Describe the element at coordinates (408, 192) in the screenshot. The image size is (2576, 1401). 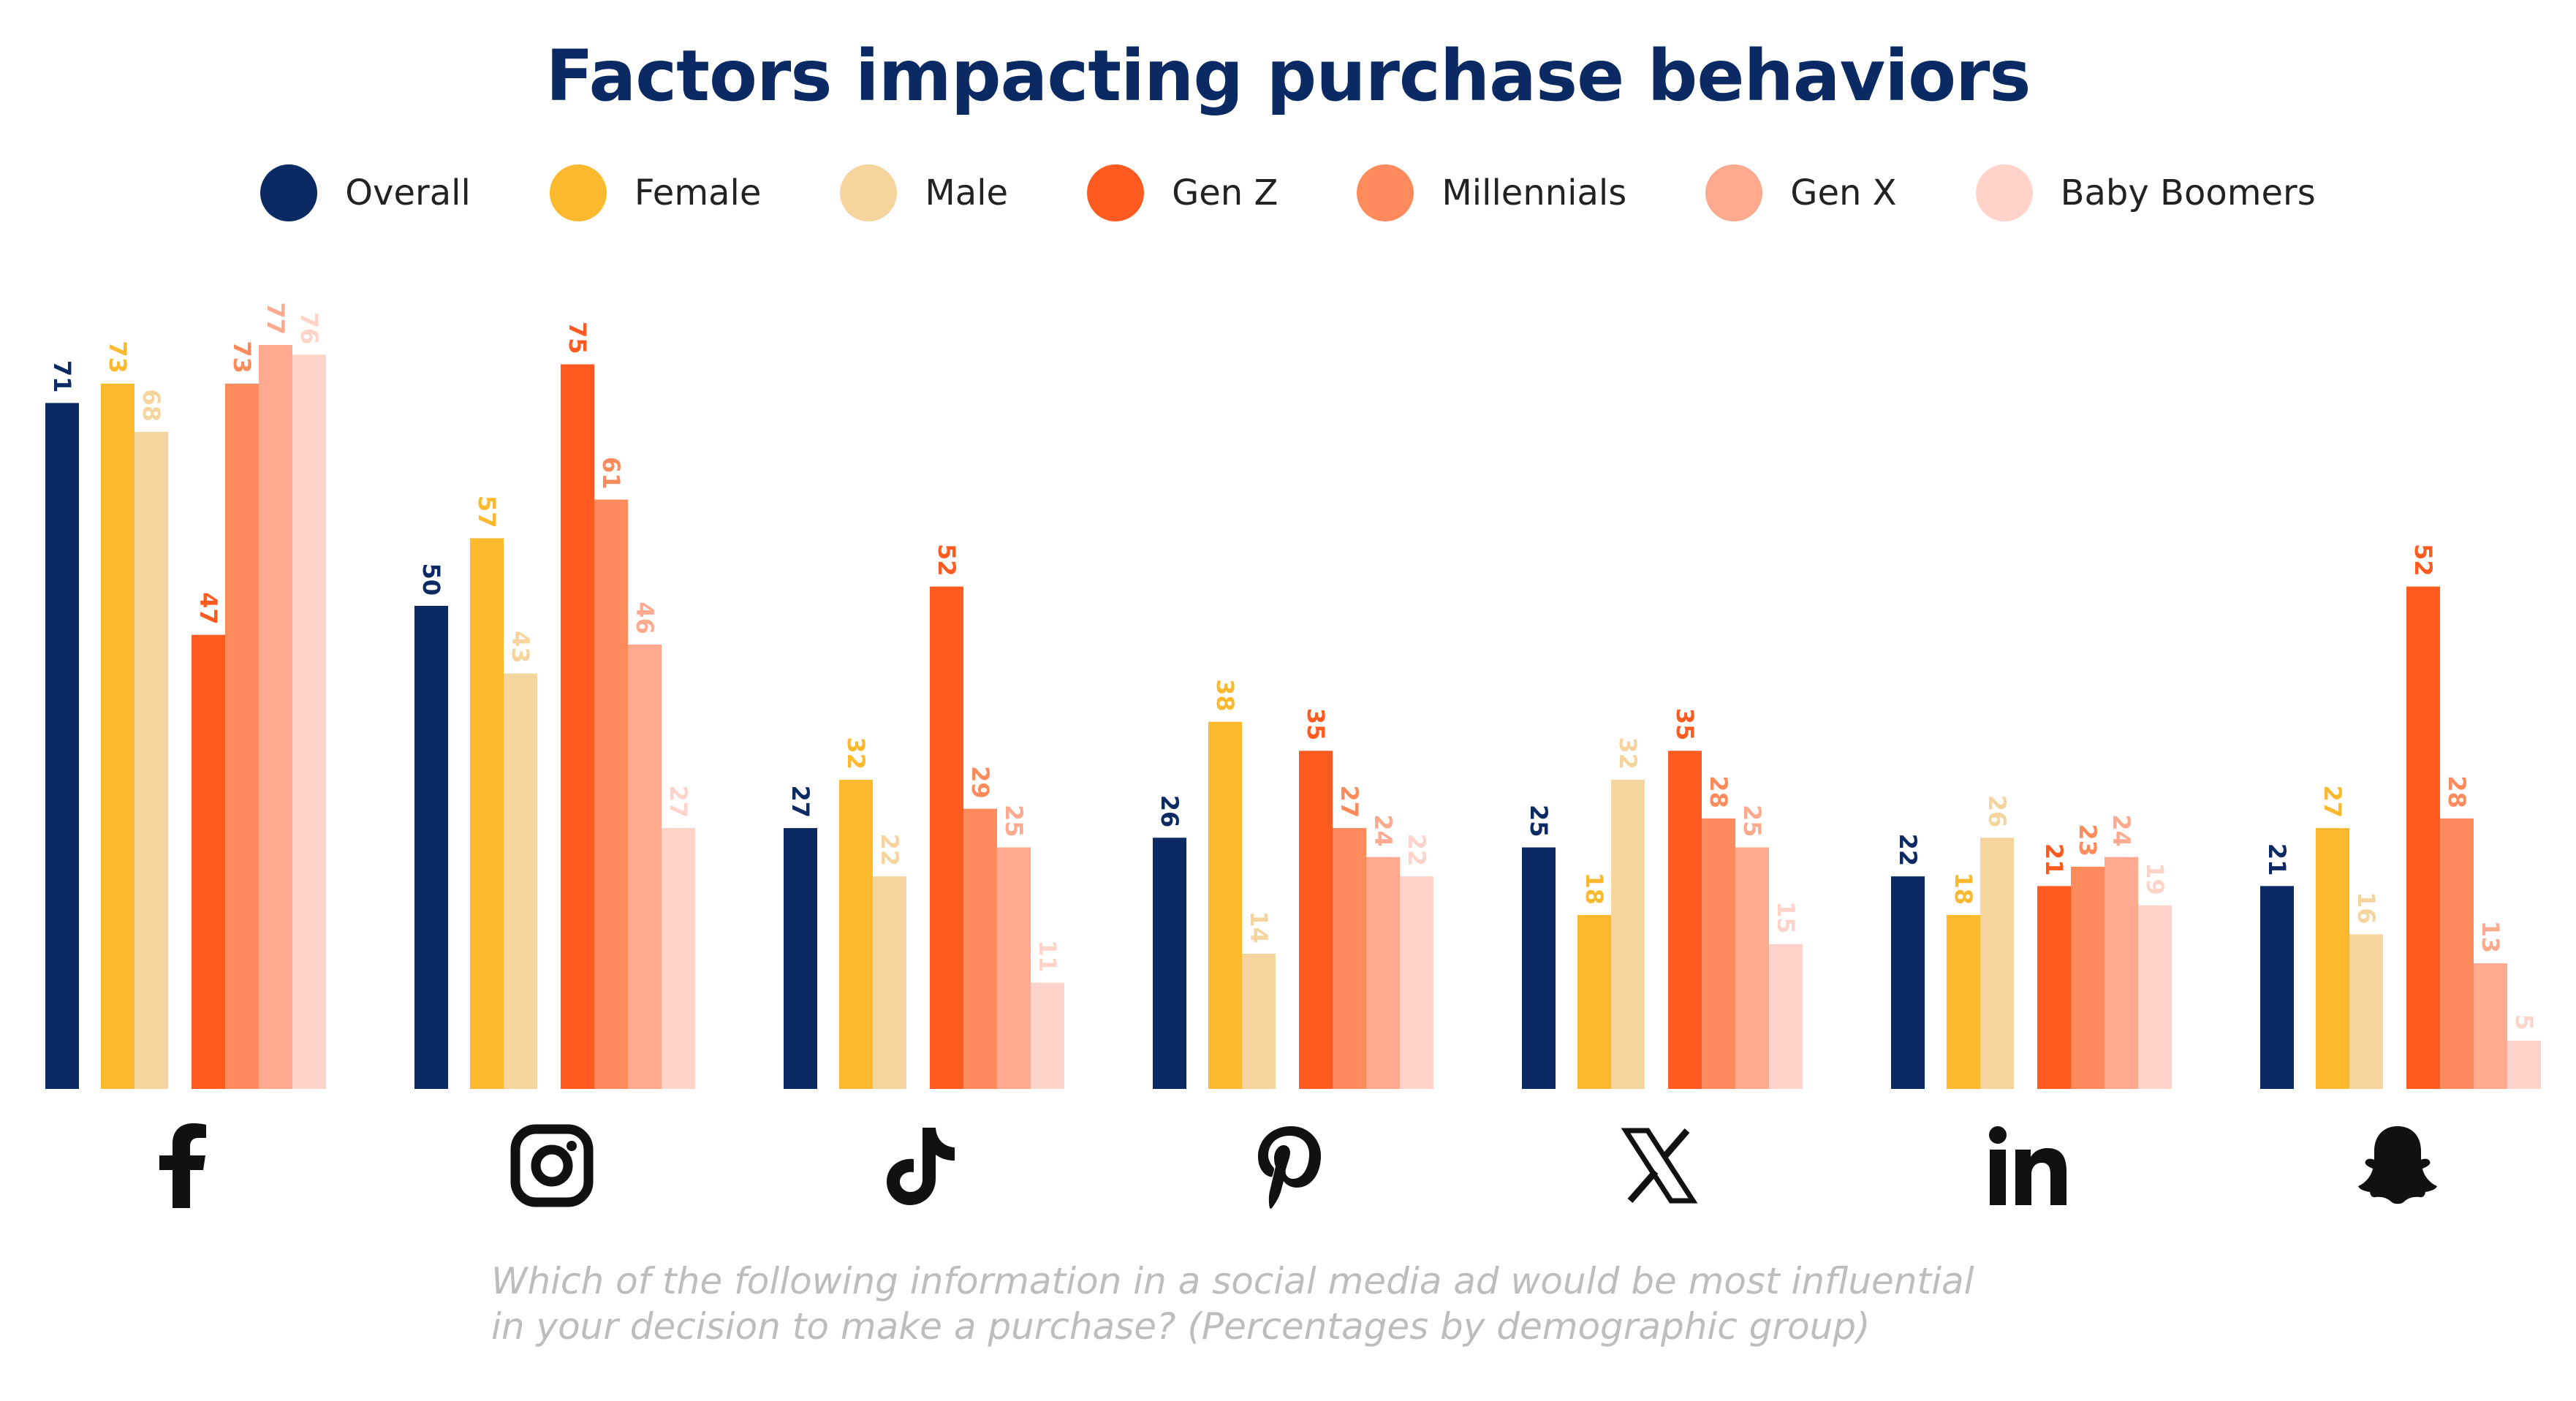
I see `legend-label-overall: Overall` at that location.